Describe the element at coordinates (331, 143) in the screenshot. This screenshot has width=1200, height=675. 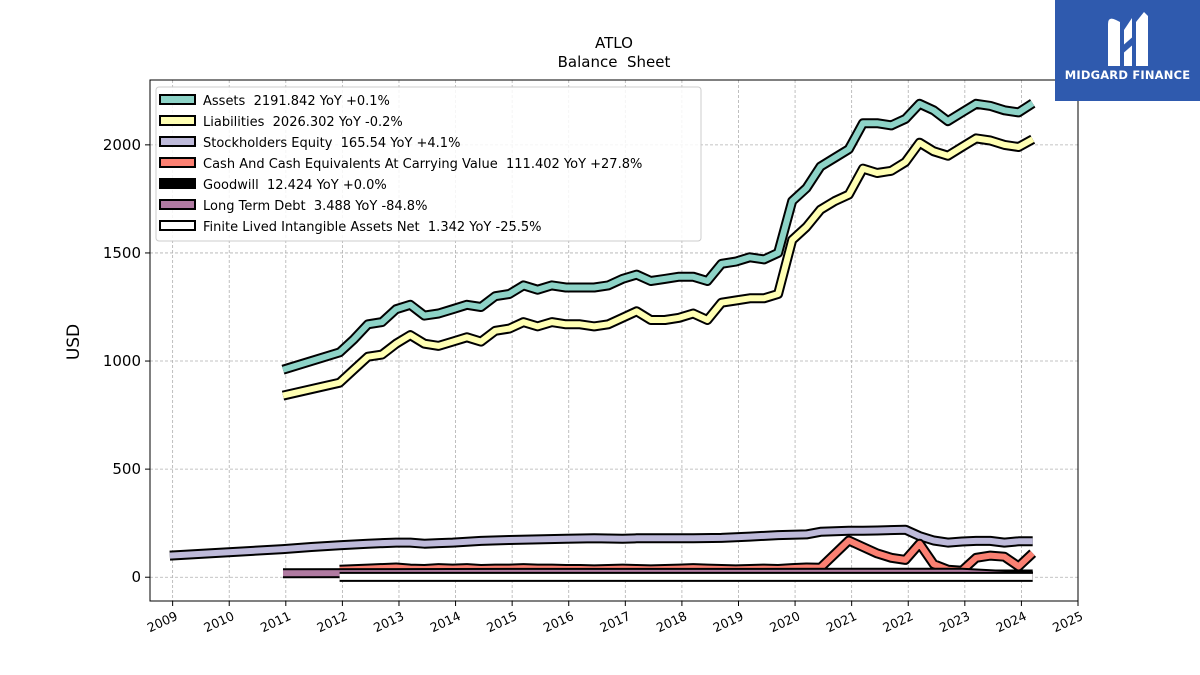
I see `legend-label: Stockholders Equity 165.54 YoY +4.1%` at that location.